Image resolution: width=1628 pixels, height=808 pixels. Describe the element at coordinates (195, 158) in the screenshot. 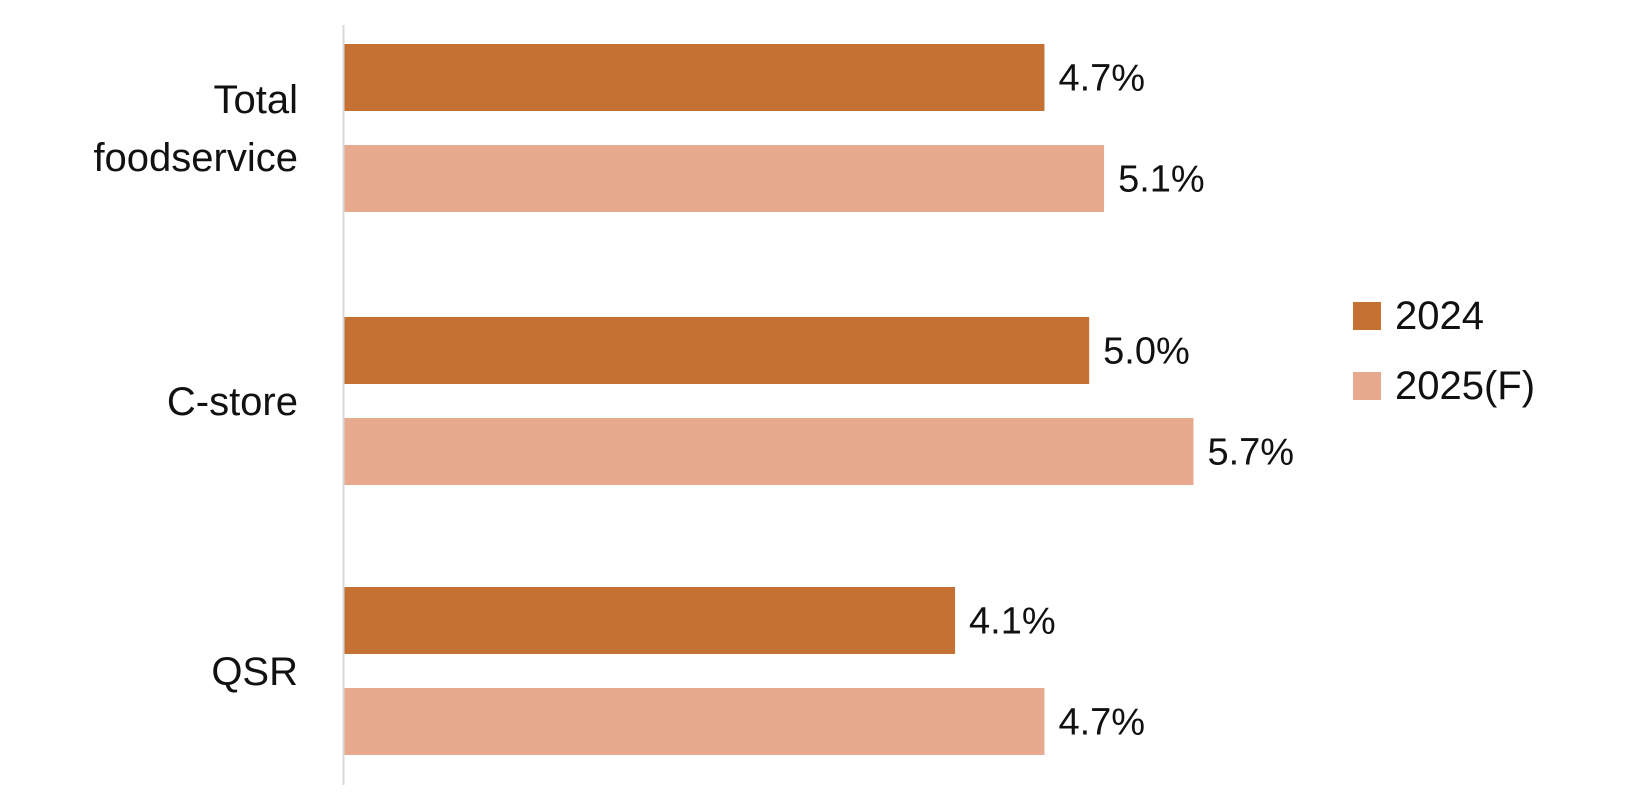

I see `category-label: foodservice` at that location.